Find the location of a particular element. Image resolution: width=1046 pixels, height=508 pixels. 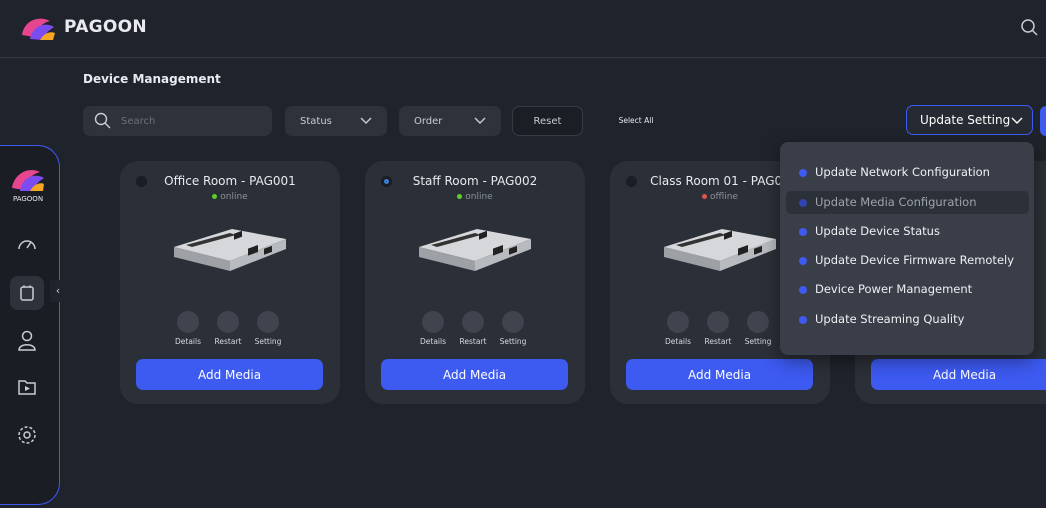

menu-item: Update Device Status is located at coordinates (877, 231).